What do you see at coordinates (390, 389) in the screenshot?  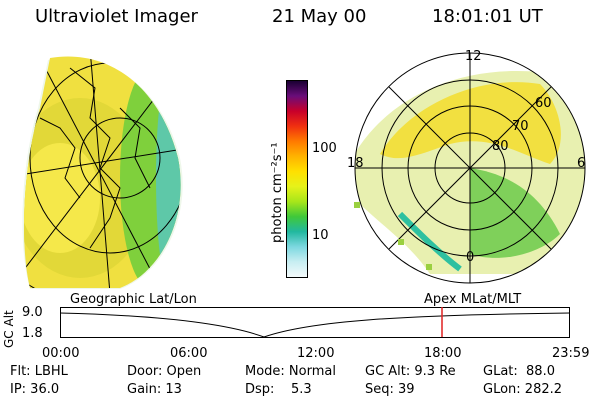 I see `status-seq: Seq: 39` at bounding box center [390, 389].